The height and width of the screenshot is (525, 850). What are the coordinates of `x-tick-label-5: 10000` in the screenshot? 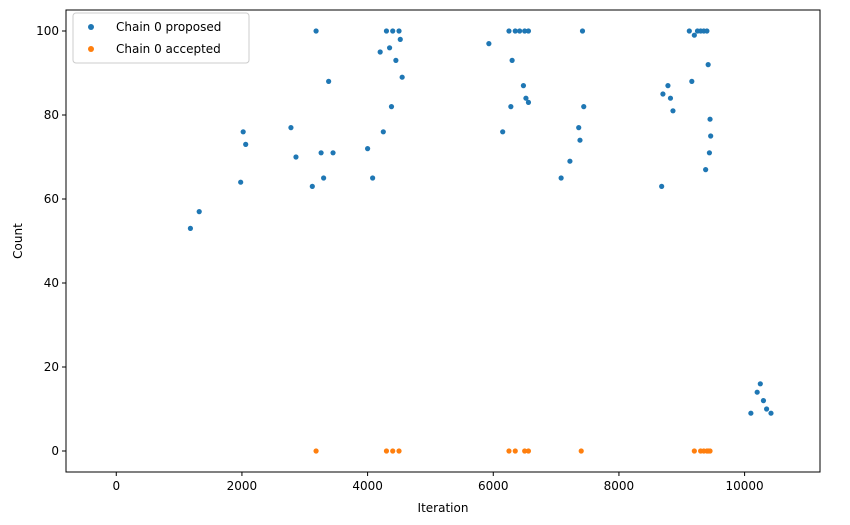 It's located at (745, 486).